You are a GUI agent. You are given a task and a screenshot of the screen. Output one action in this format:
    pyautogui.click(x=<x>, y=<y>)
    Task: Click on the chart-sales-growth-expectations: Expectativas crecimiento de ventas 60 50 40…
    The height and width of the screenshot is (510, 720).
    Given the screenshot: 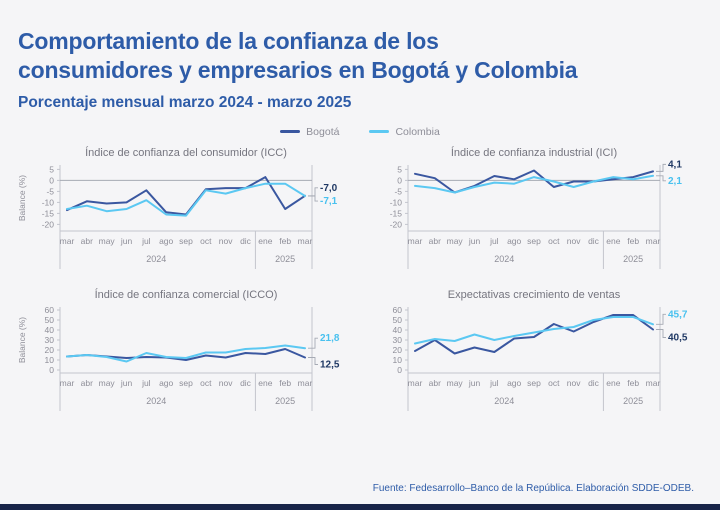 What is the action you would take?
    pyautogui.click(x=534, y=353)
    